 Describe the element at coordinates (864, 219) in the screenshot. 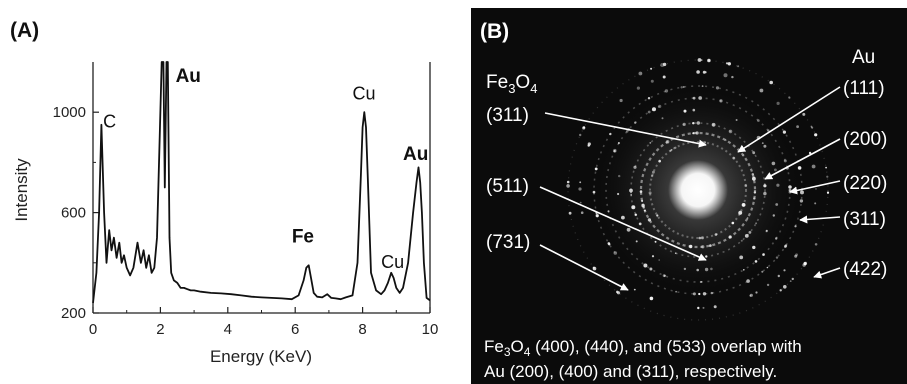

I see `label-au-311: (311)` at that location.